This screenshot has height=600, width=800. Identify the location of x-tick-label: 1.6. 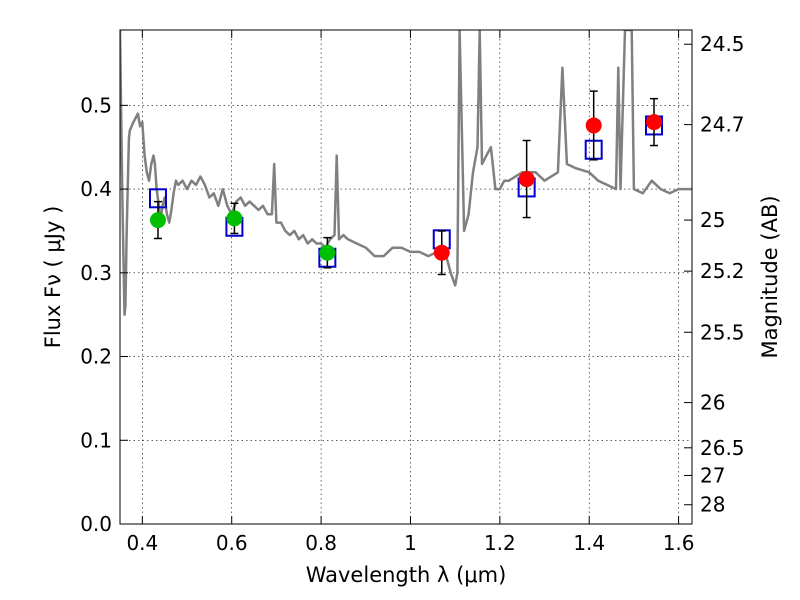
(679, 543).